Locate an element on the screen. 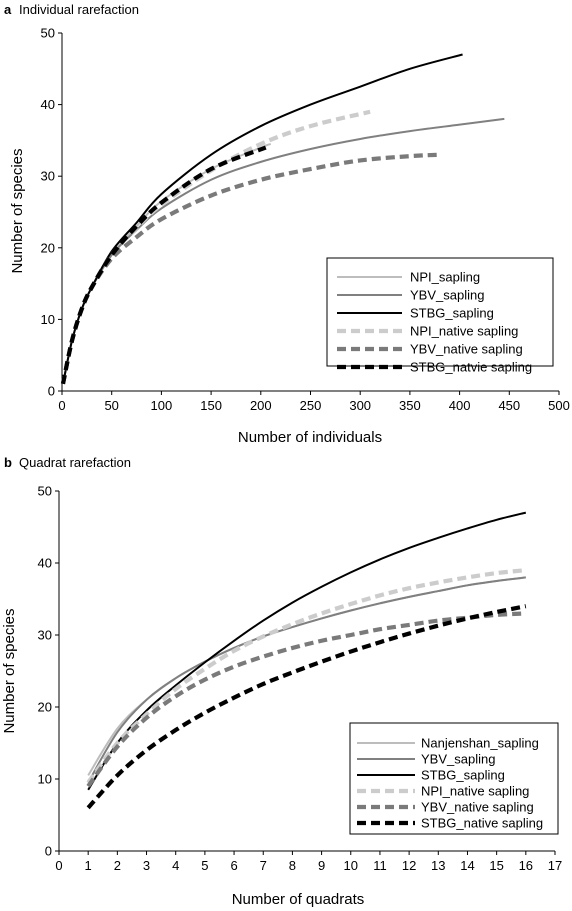 This screenshot has width=572, height=911. panel-b-legend-box is located at coordinates (454, 778).